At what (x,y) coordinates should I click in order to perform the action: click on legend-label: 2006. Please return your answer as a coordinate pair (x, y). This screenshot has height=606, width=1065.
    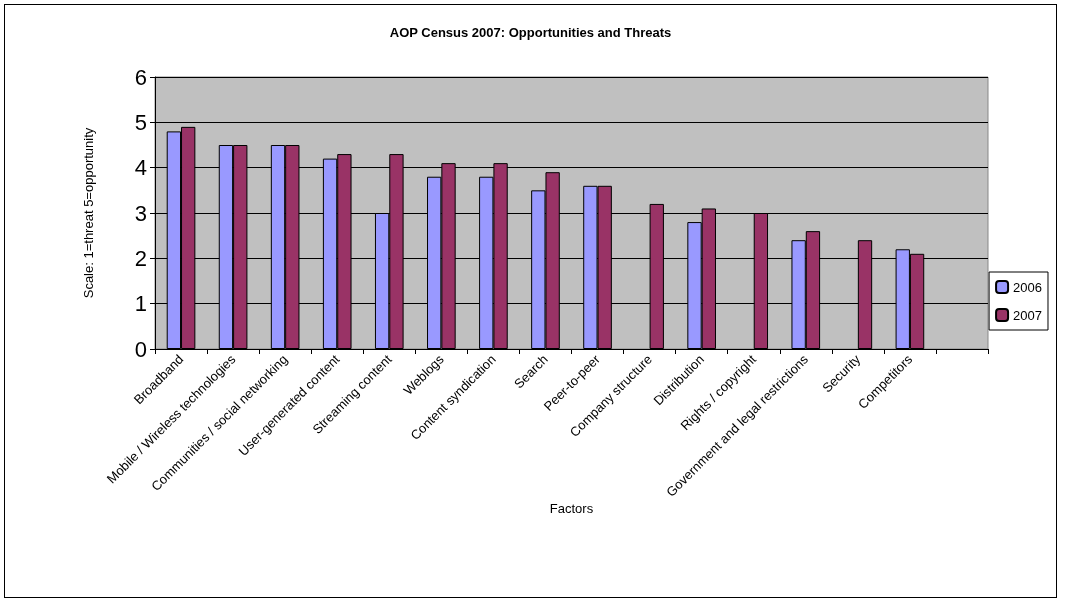
    Looking at the image, I should click on (1027, 287).